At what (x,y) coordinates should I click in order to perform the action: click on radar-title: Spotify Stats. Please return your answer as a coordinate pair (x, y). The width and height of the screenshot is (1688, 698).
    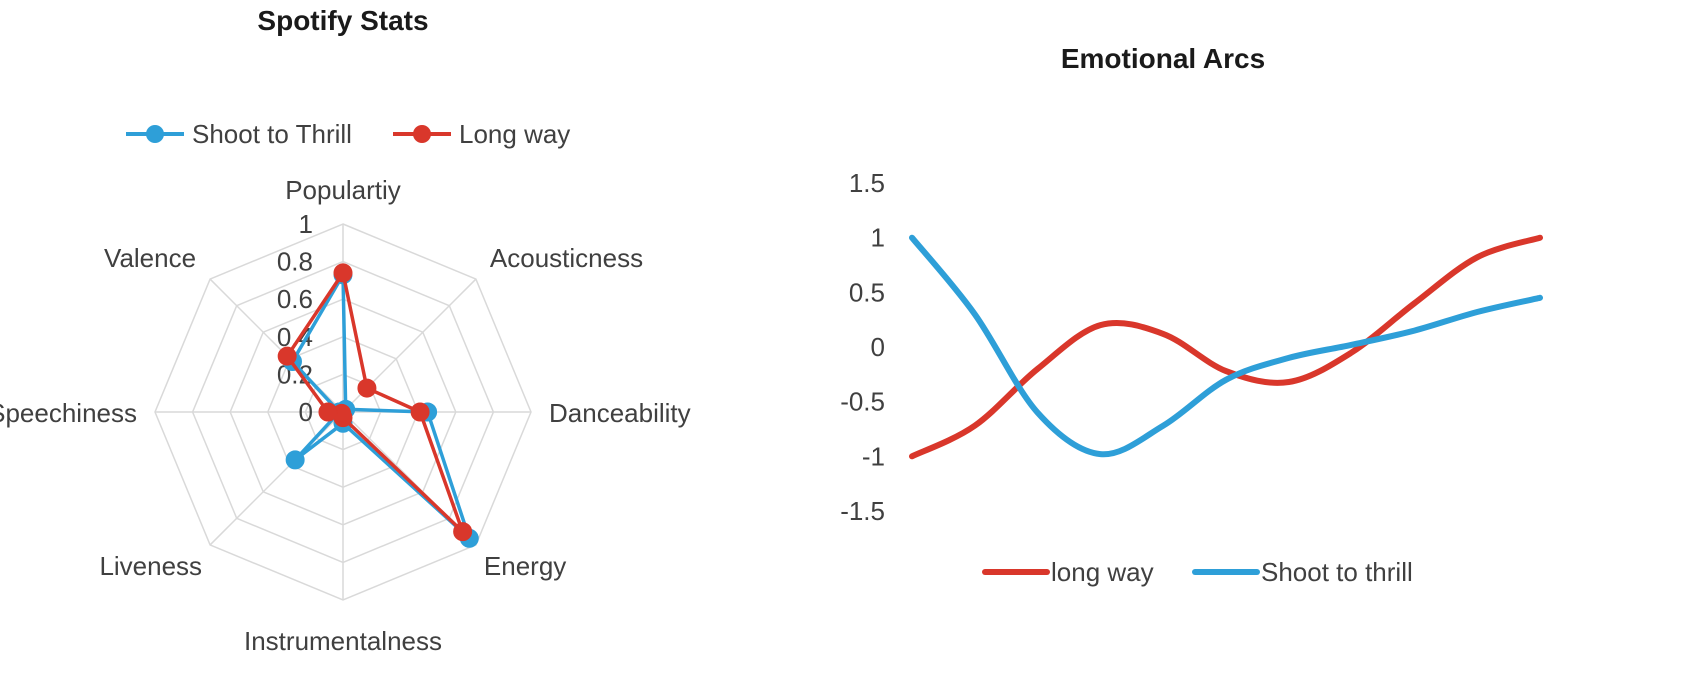
    Looking at the image, I should click on (342, 20).